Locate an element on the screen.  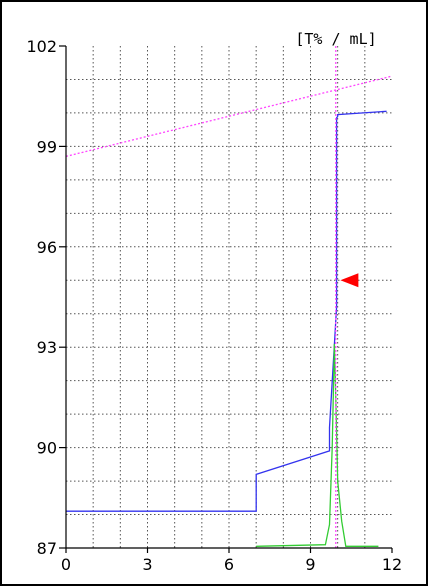
y-tick-label: 96 is located at coordinates (47, 247).